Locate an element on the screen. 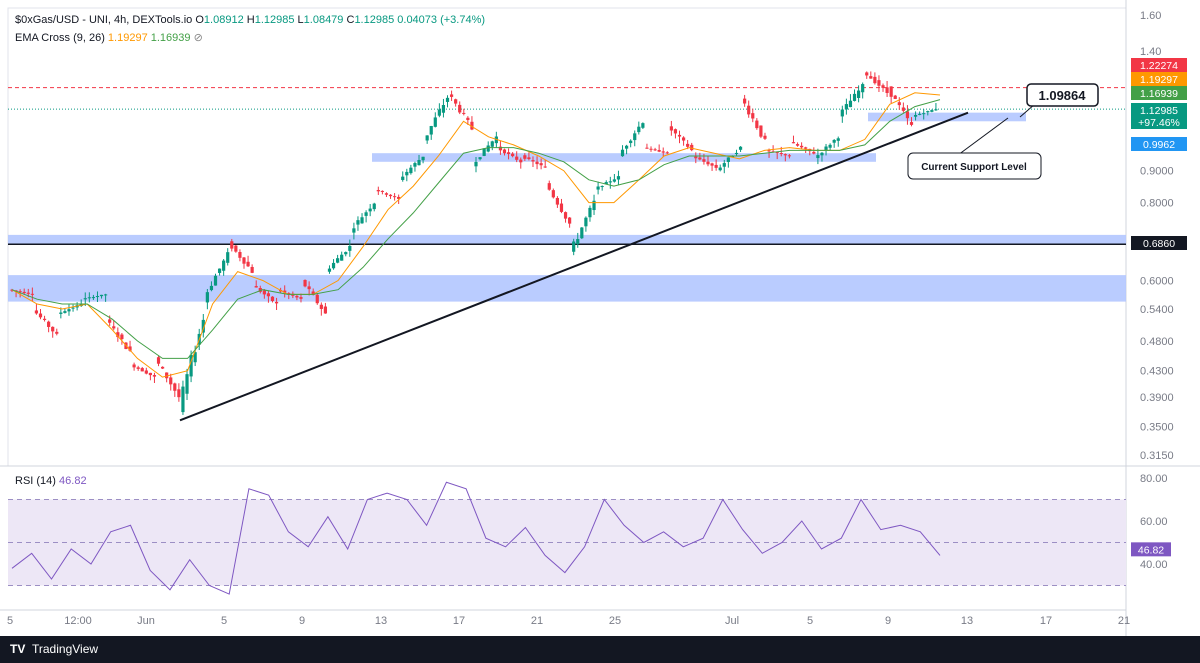 The image size is (1200, 663). close-value: 1.12985 is located at coordinates (374, 20).